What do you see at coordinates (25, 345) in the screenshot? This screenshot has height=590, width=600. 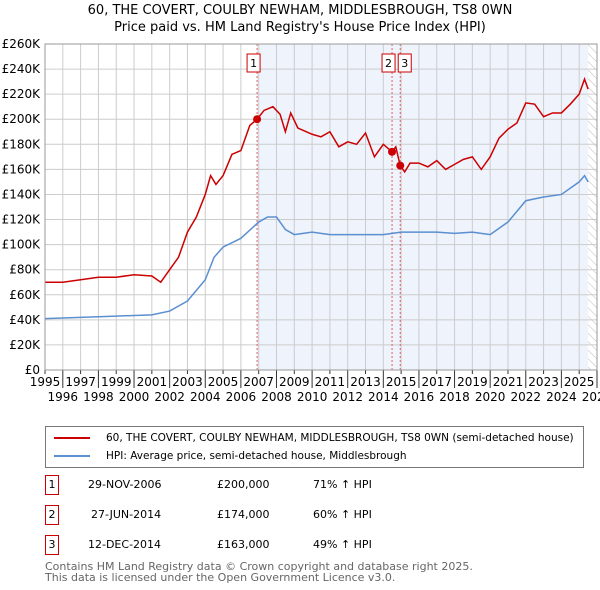 I see `y-tick-label: £20K` at bounding box center [25, 345].